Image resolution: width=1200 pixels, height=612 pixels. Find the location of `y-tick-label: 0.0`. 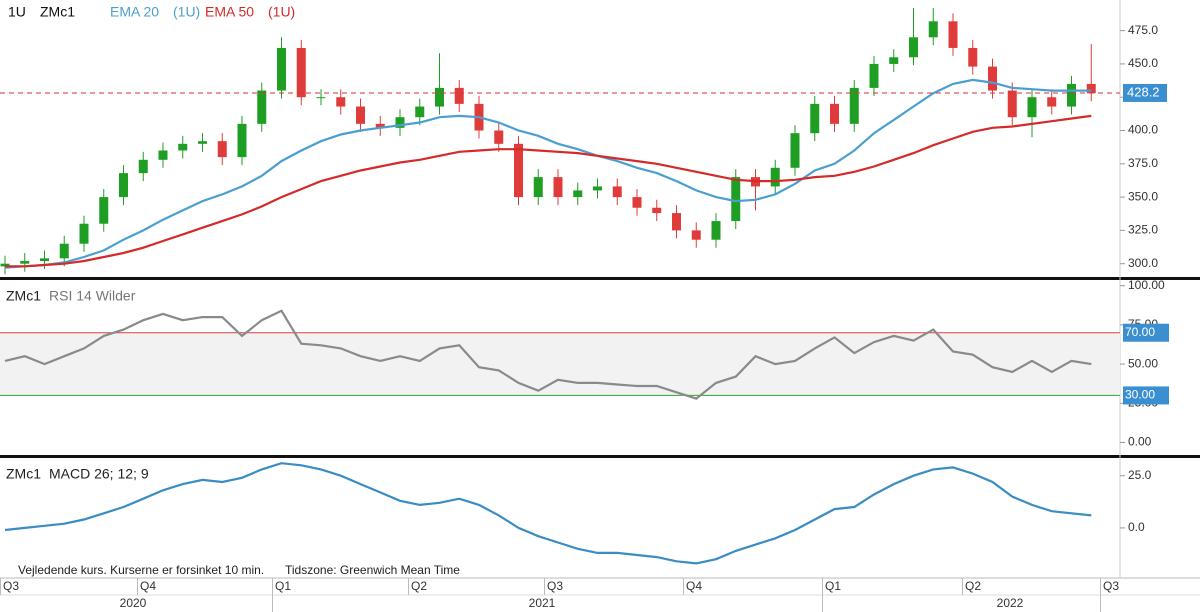

y-tick-label: 0.0 is located at coordinates (1136, 527).